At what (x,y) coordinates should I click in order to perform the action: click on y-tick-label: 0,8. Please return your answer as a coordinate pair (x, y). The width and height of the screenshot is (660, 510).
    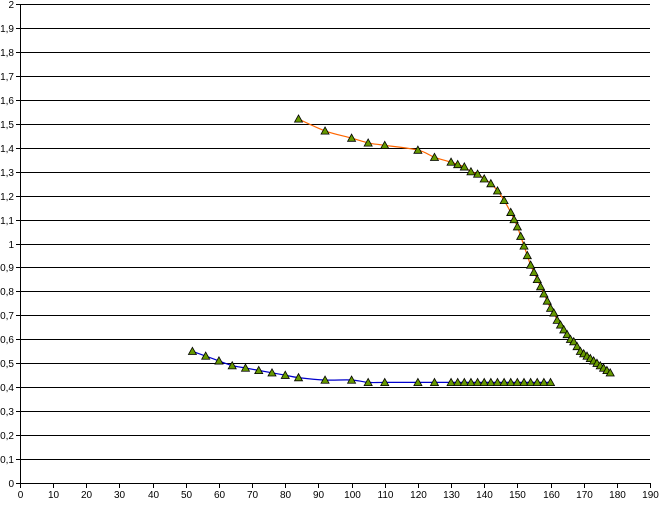
    Looking at the image, I should click on (7, 292).